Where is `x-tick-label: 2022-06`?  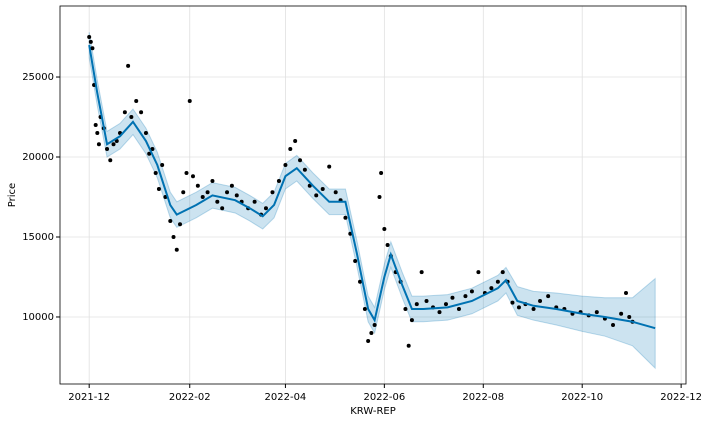
x-tick-label: 2022-06 is located at coordinates (384, 397).